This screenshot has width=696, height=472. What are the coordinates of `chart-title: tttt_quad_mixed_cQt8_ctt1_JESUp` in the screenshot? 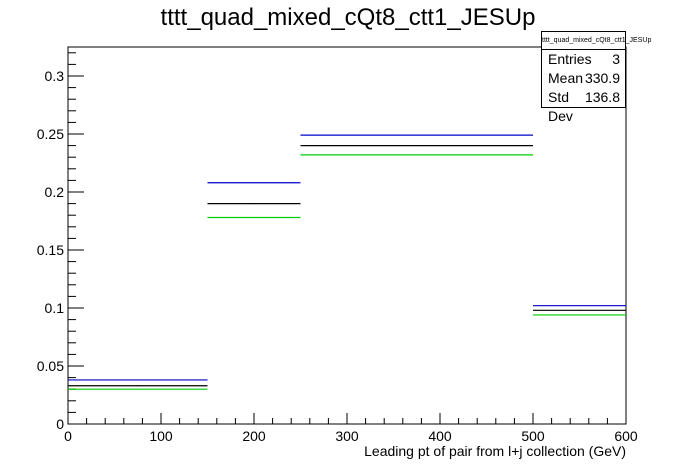 It's located at (348, 17).